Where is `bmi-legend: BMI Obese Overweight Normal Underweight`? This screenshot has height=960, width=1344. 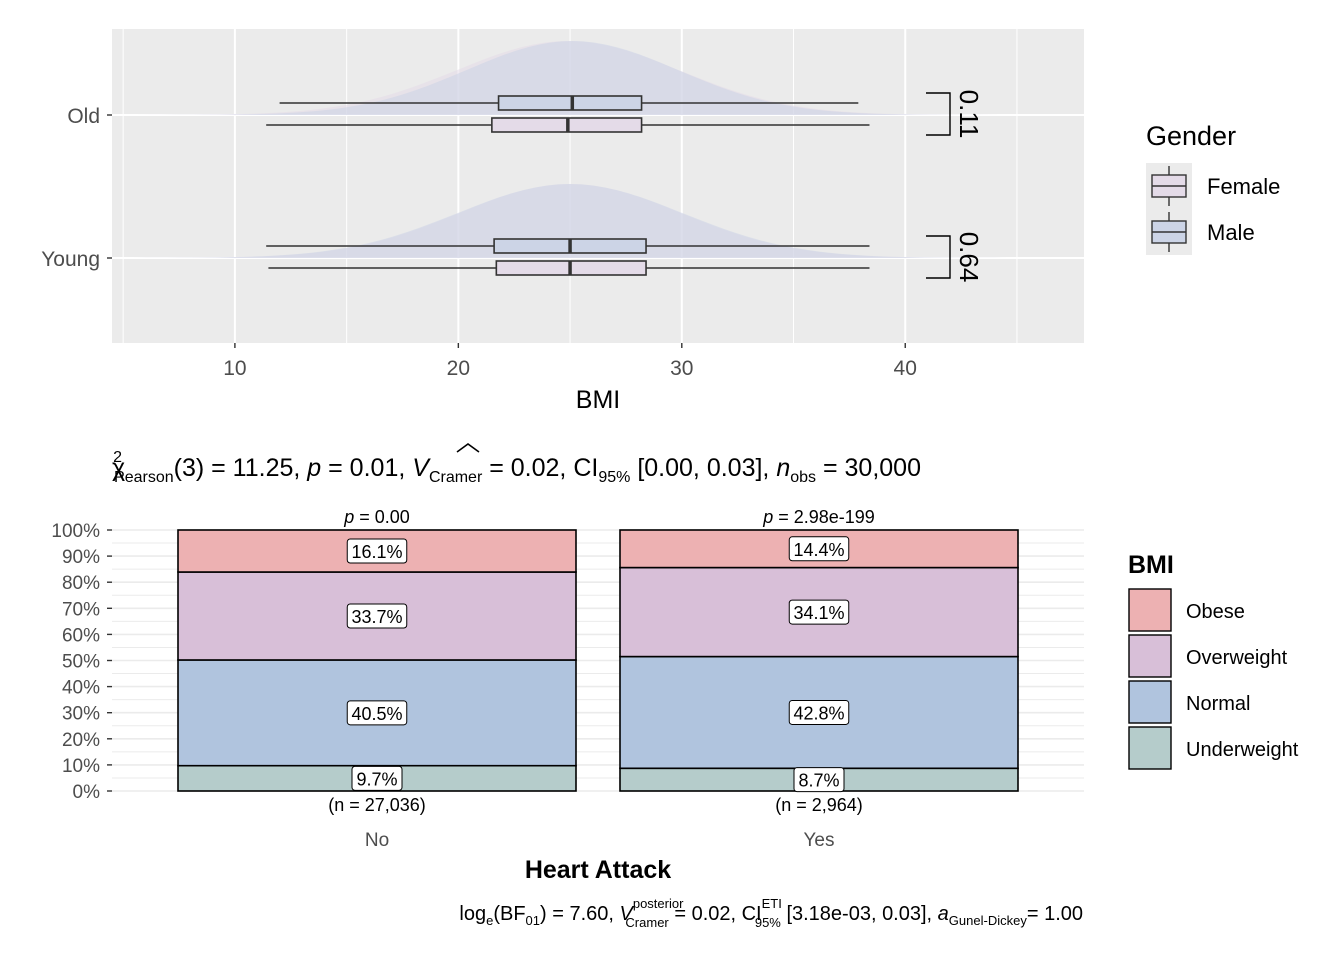 bmi-legend: BMI Obese Overweight Normal Underweight is located at coordinates (1213, 660).